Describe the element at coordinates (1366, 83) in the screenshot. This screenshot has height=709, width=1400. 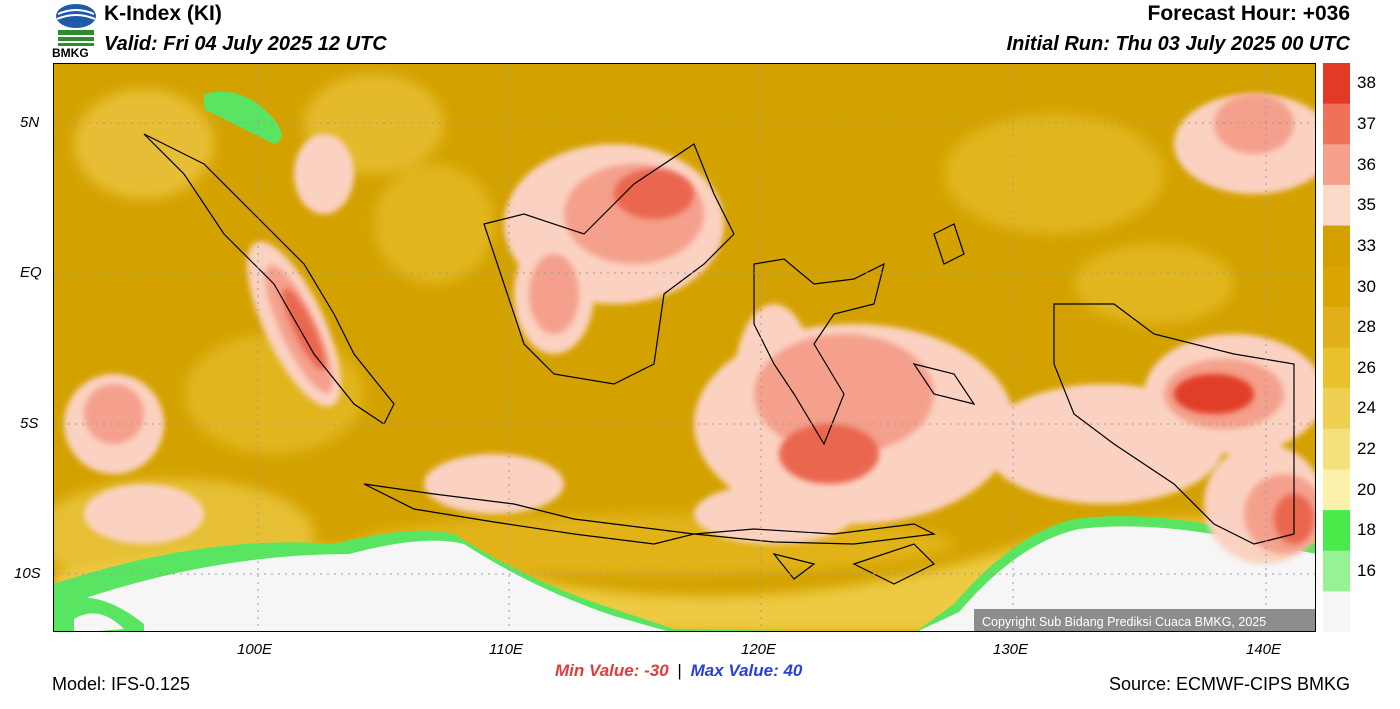
I see `colorbar-tick-label: 38` at that location.